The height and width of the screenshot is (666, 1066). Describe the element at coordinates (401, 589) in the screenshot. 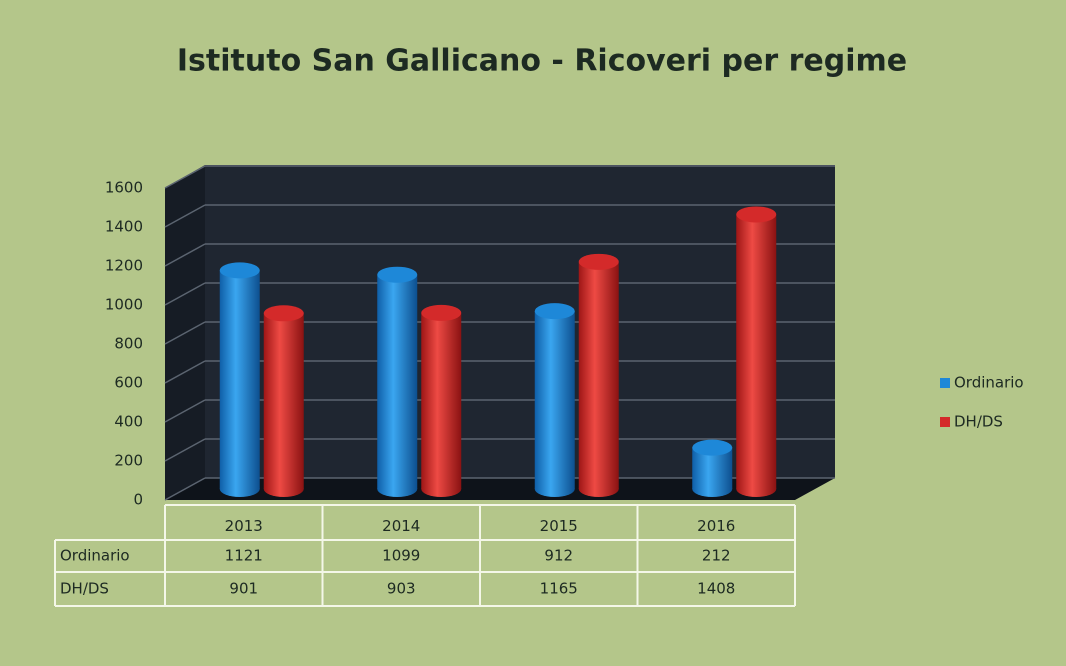

I see `table-cell: 903` at that location.